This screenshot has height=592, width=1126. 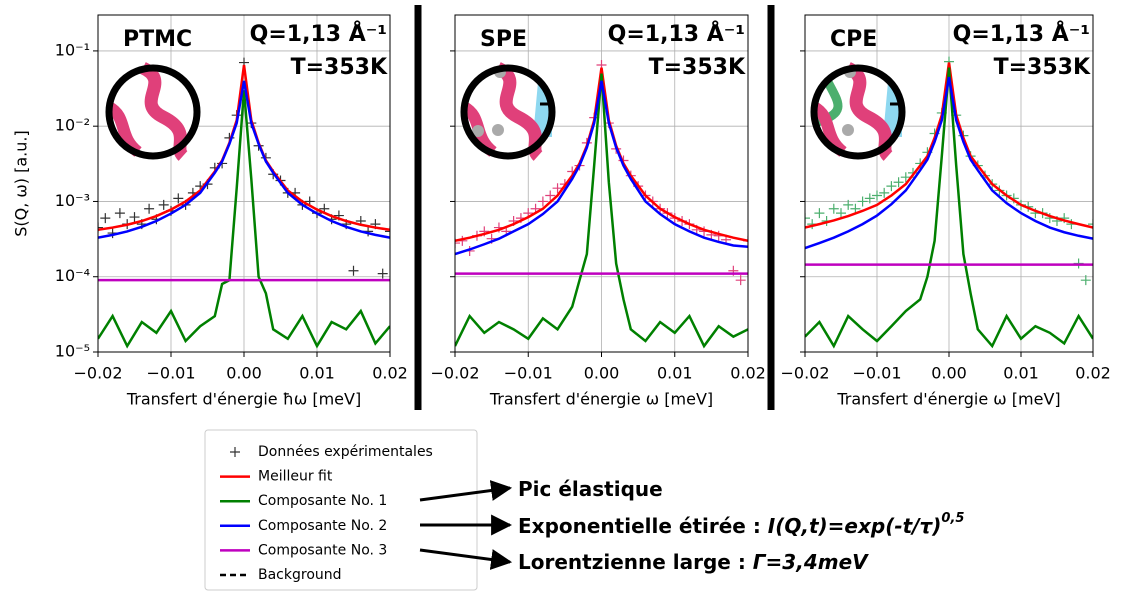 I want to click on annotation: Lorentzienne large : Γ=3,4meV, so click(x=693, y=562).